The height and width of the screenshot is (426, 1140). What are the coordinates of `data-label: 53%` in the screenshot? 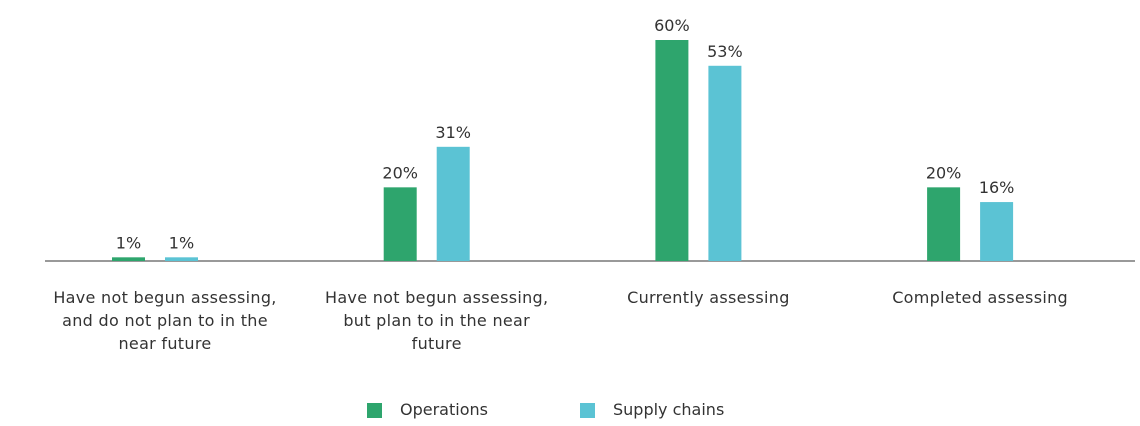 It's located at (725, 51).